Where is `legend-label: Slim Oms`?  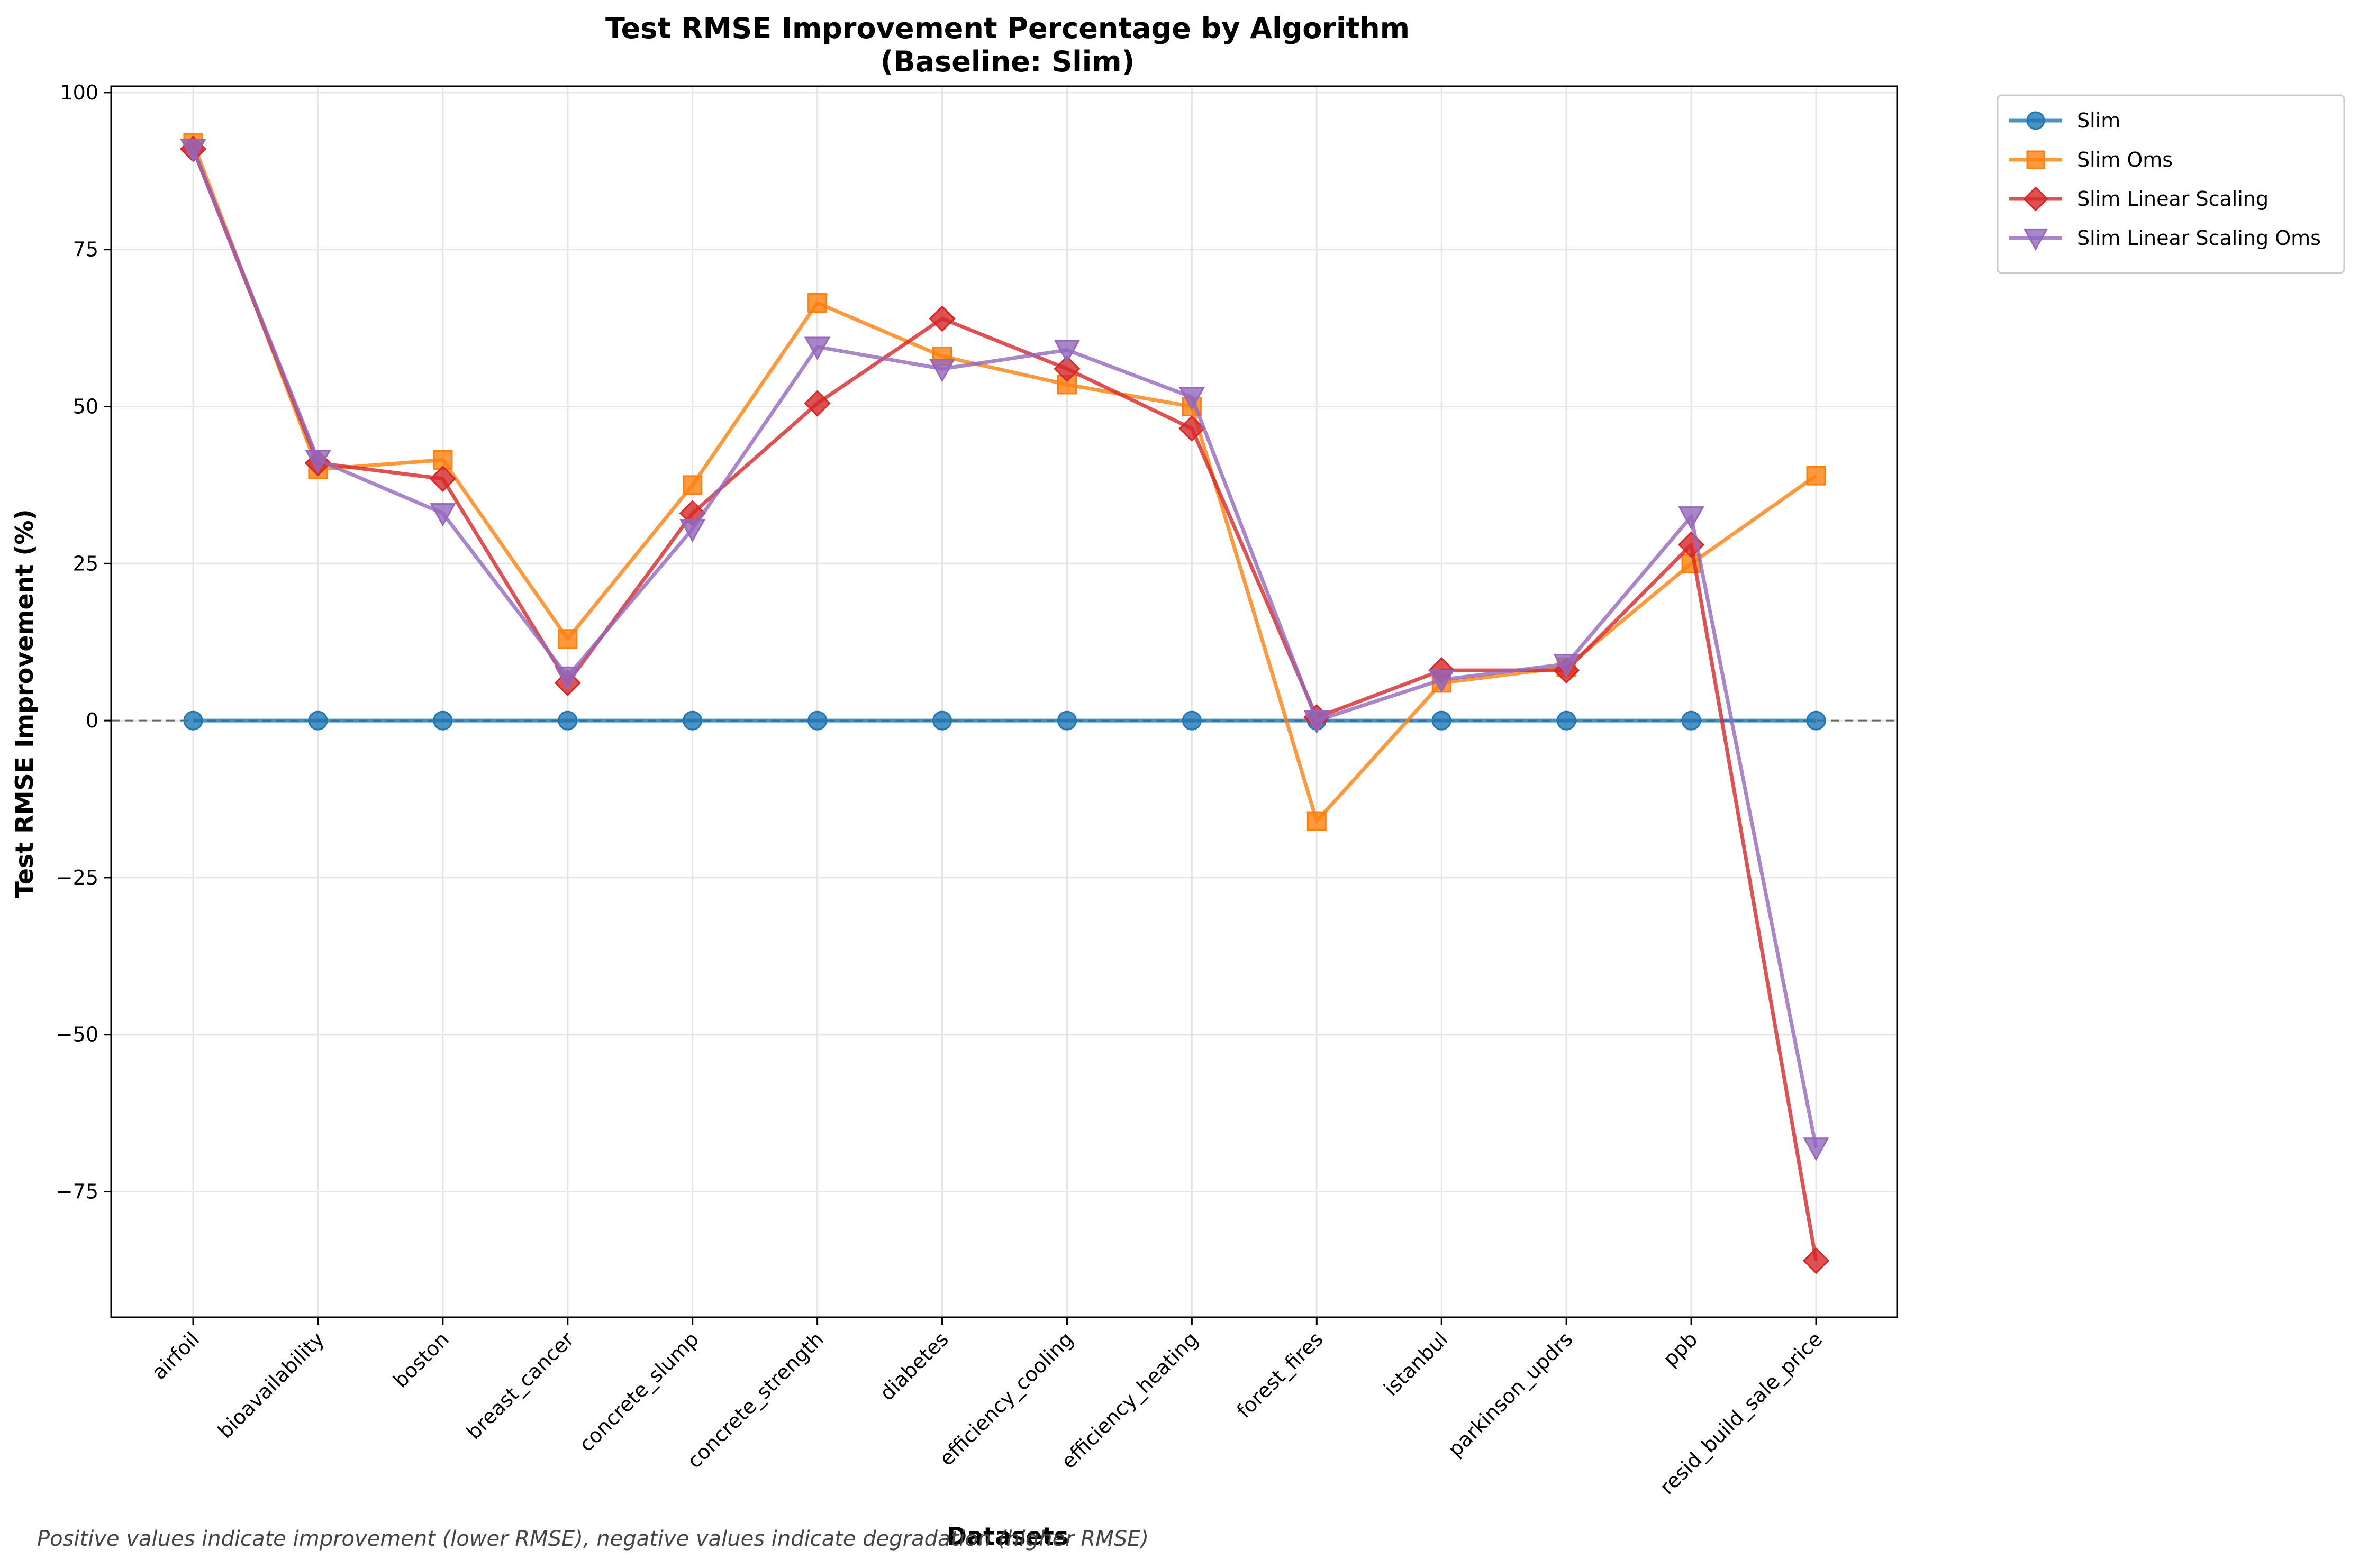
legend-label: Slim Oms is located at coordinates (2125, 159).